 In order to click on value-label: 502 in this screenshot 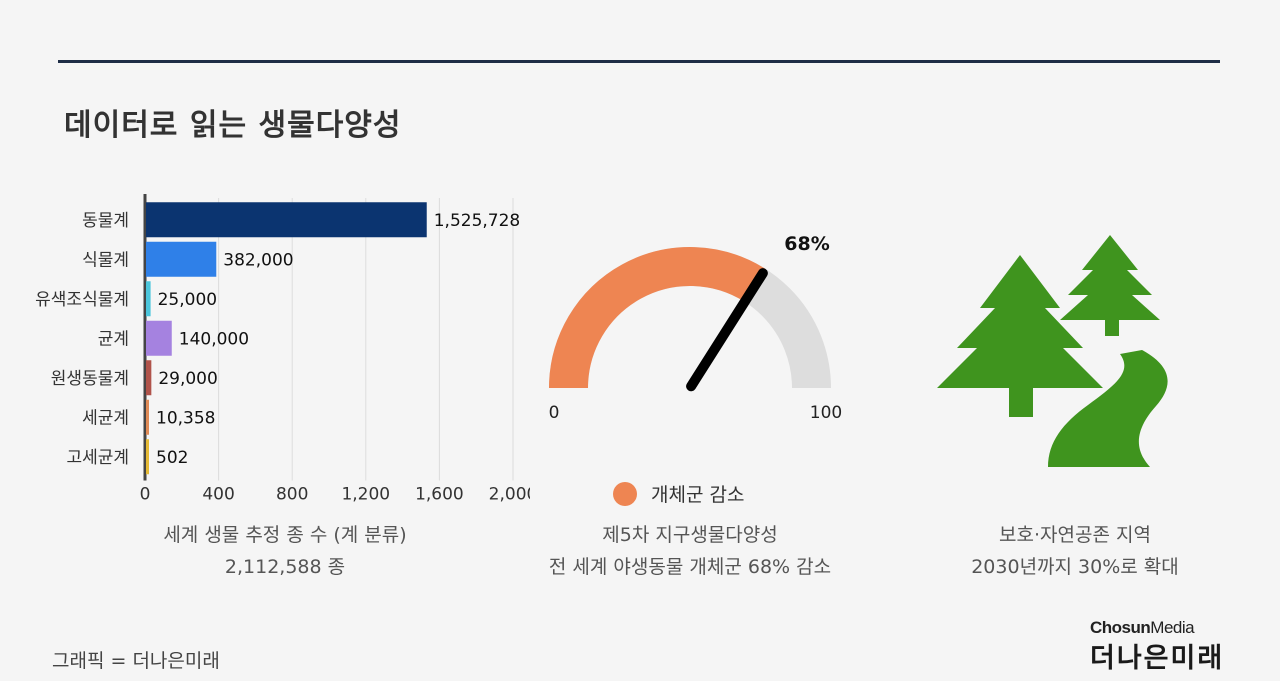, I will do `click(172, 458)`.